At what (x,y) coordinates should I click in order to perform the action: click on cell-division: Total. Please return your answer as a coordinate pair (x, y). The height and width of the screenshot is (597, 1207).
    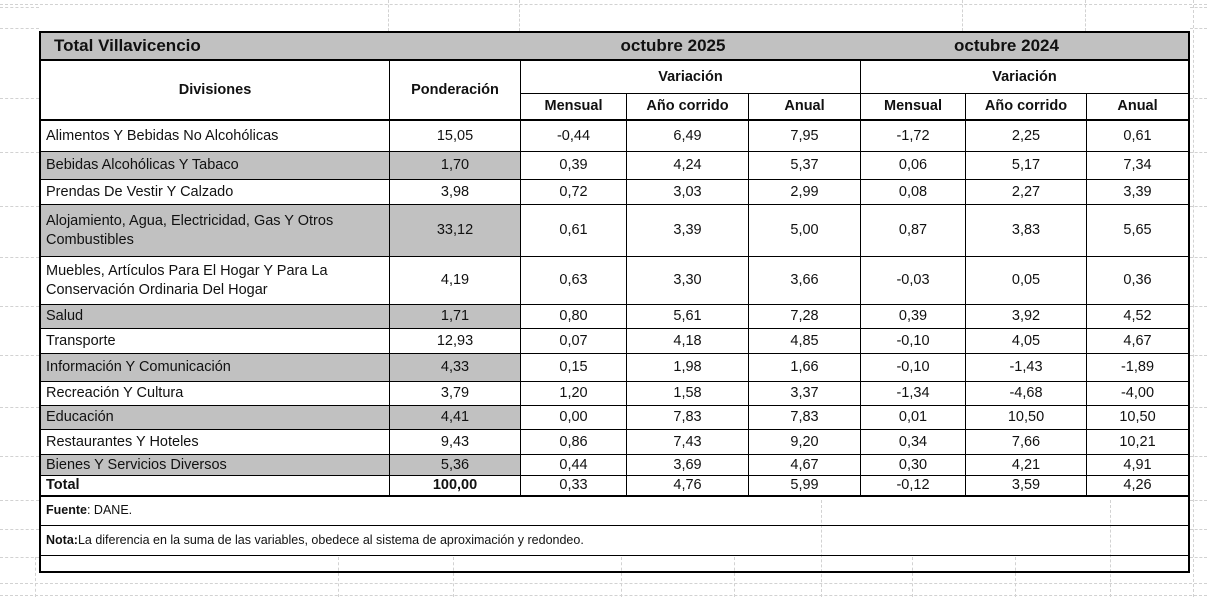
    Looking at the image, I should click on (215, 486).